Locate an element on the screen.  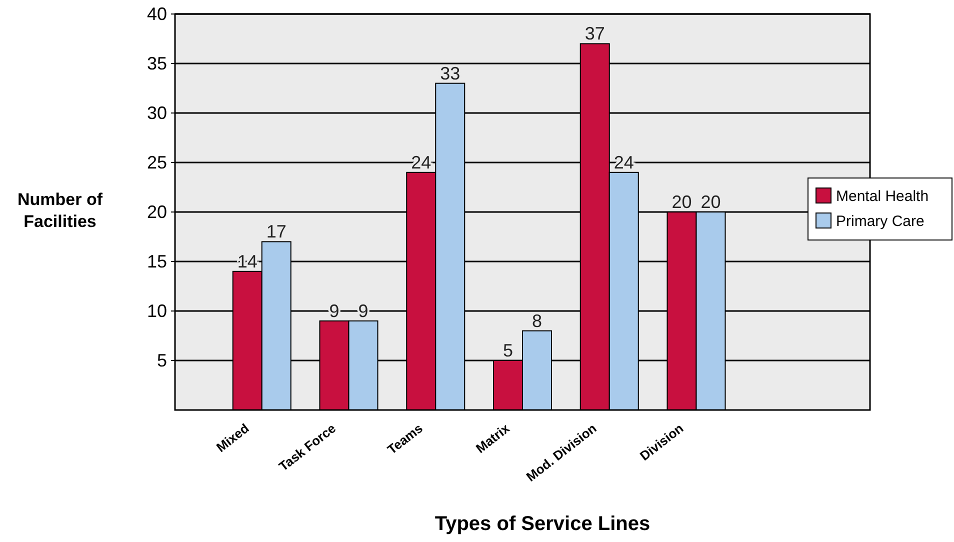
data-label: 33 is located at coordinates (450, 73).